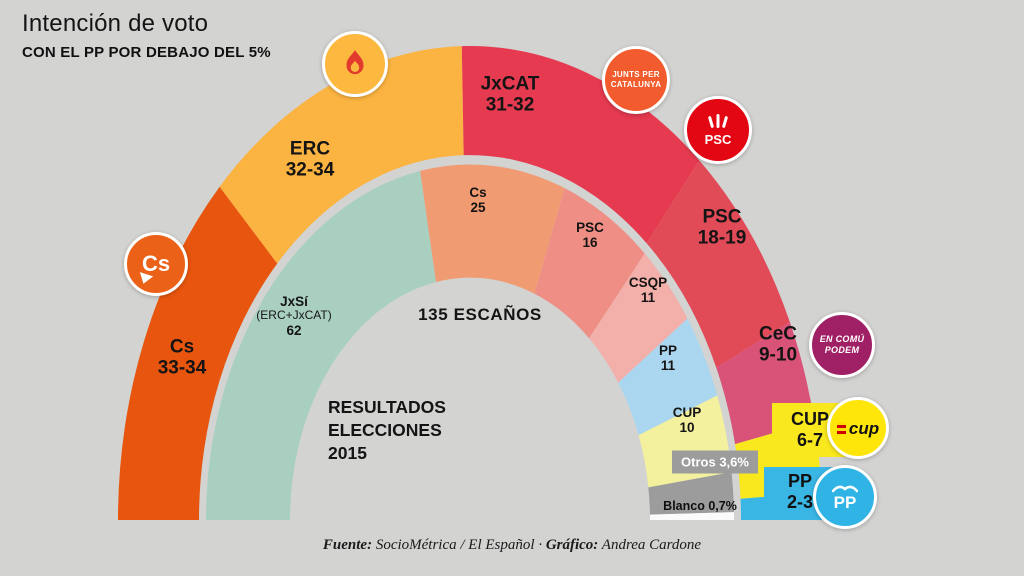  Describe the element at coordinates (842, 338) in the screenshot. I see `cec-logo-text: EN COMÚ` at that location.